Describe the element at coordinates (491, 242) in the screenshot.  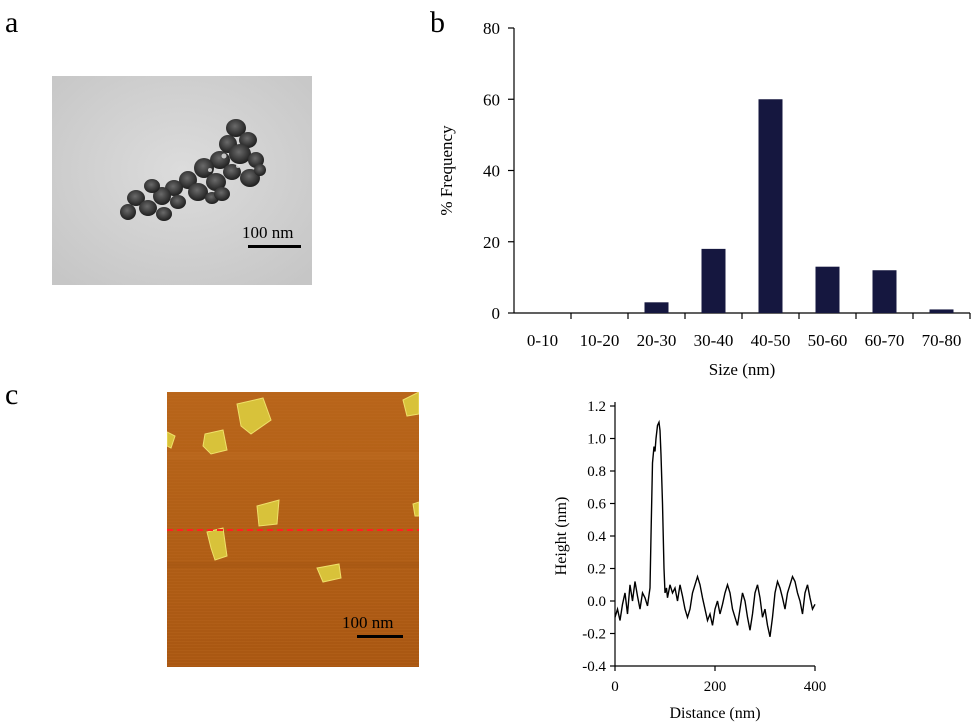
I see `bar-chart-y-tick-label: 20` at that location.